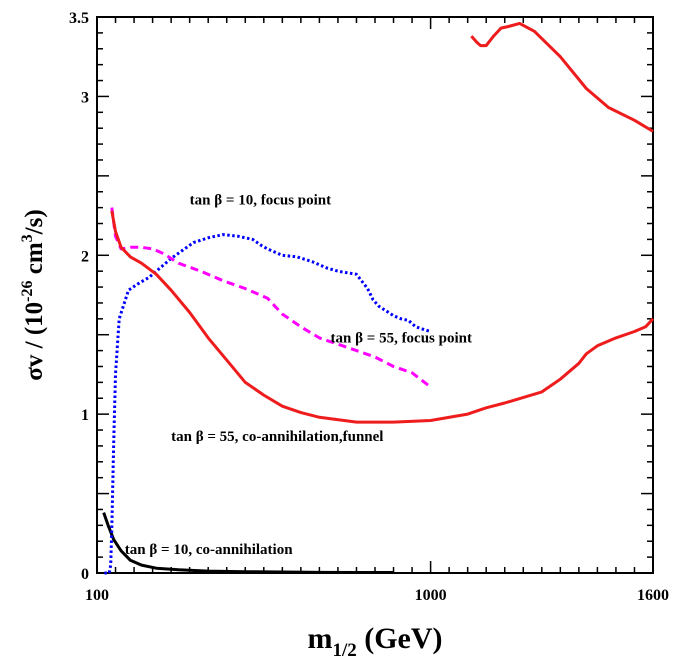  I want to click on y-axis-label-prefix: σv / (10, so click(34, 341).